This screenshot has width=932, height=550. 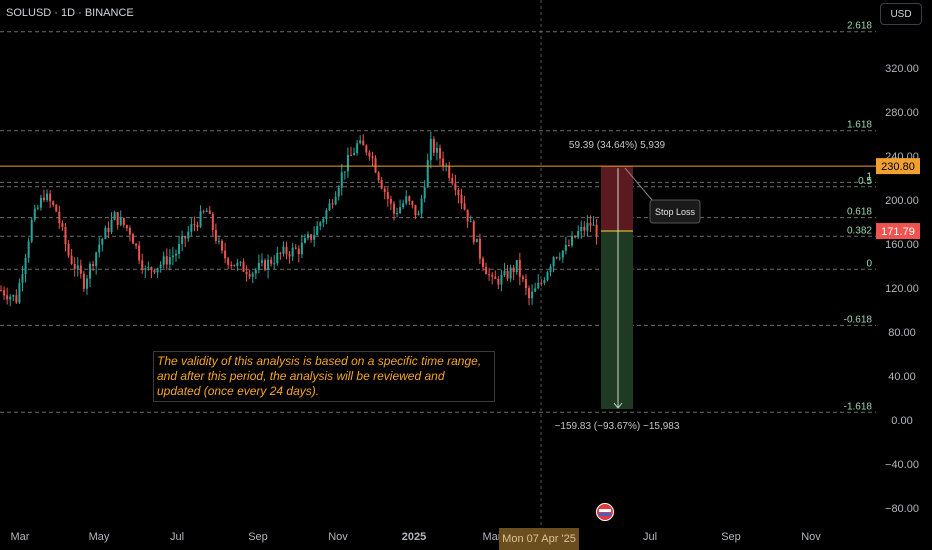 I want to click on fib-label: 0.5, so click(x=865, y=181).